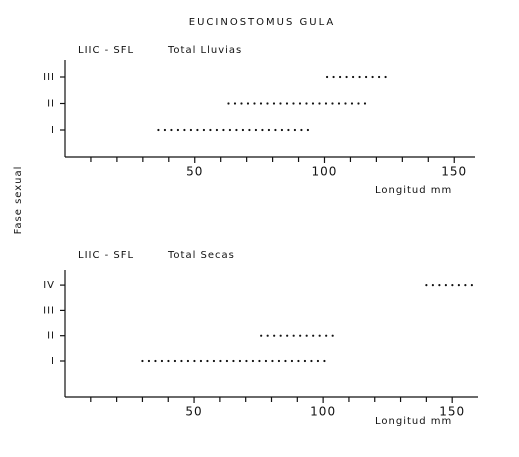 The image size is (519, 457). Describe the element at coordinates (204, 50) in the screenshot. I see `panel-subtitle: Total Lluvias` at that location.